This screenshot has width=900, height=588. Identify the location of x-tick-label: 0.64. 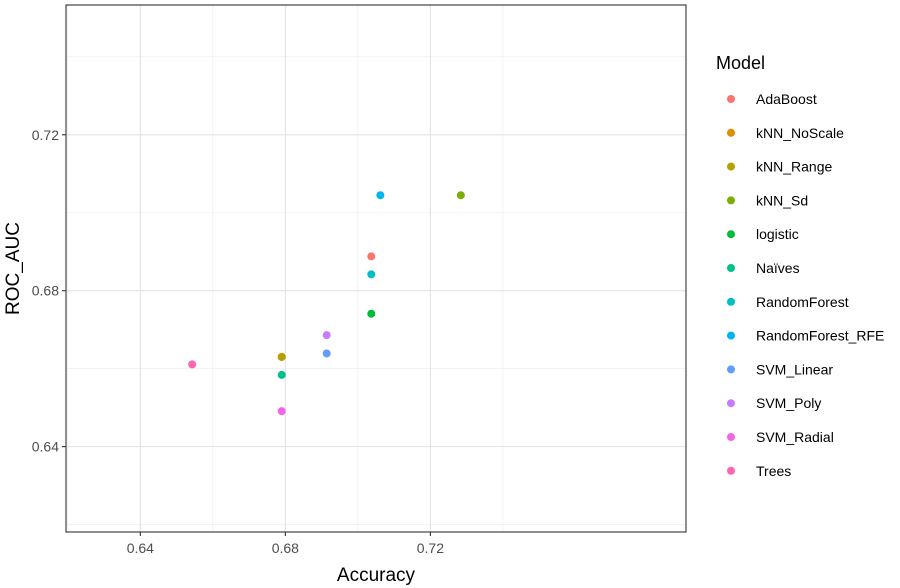
(140, 548).